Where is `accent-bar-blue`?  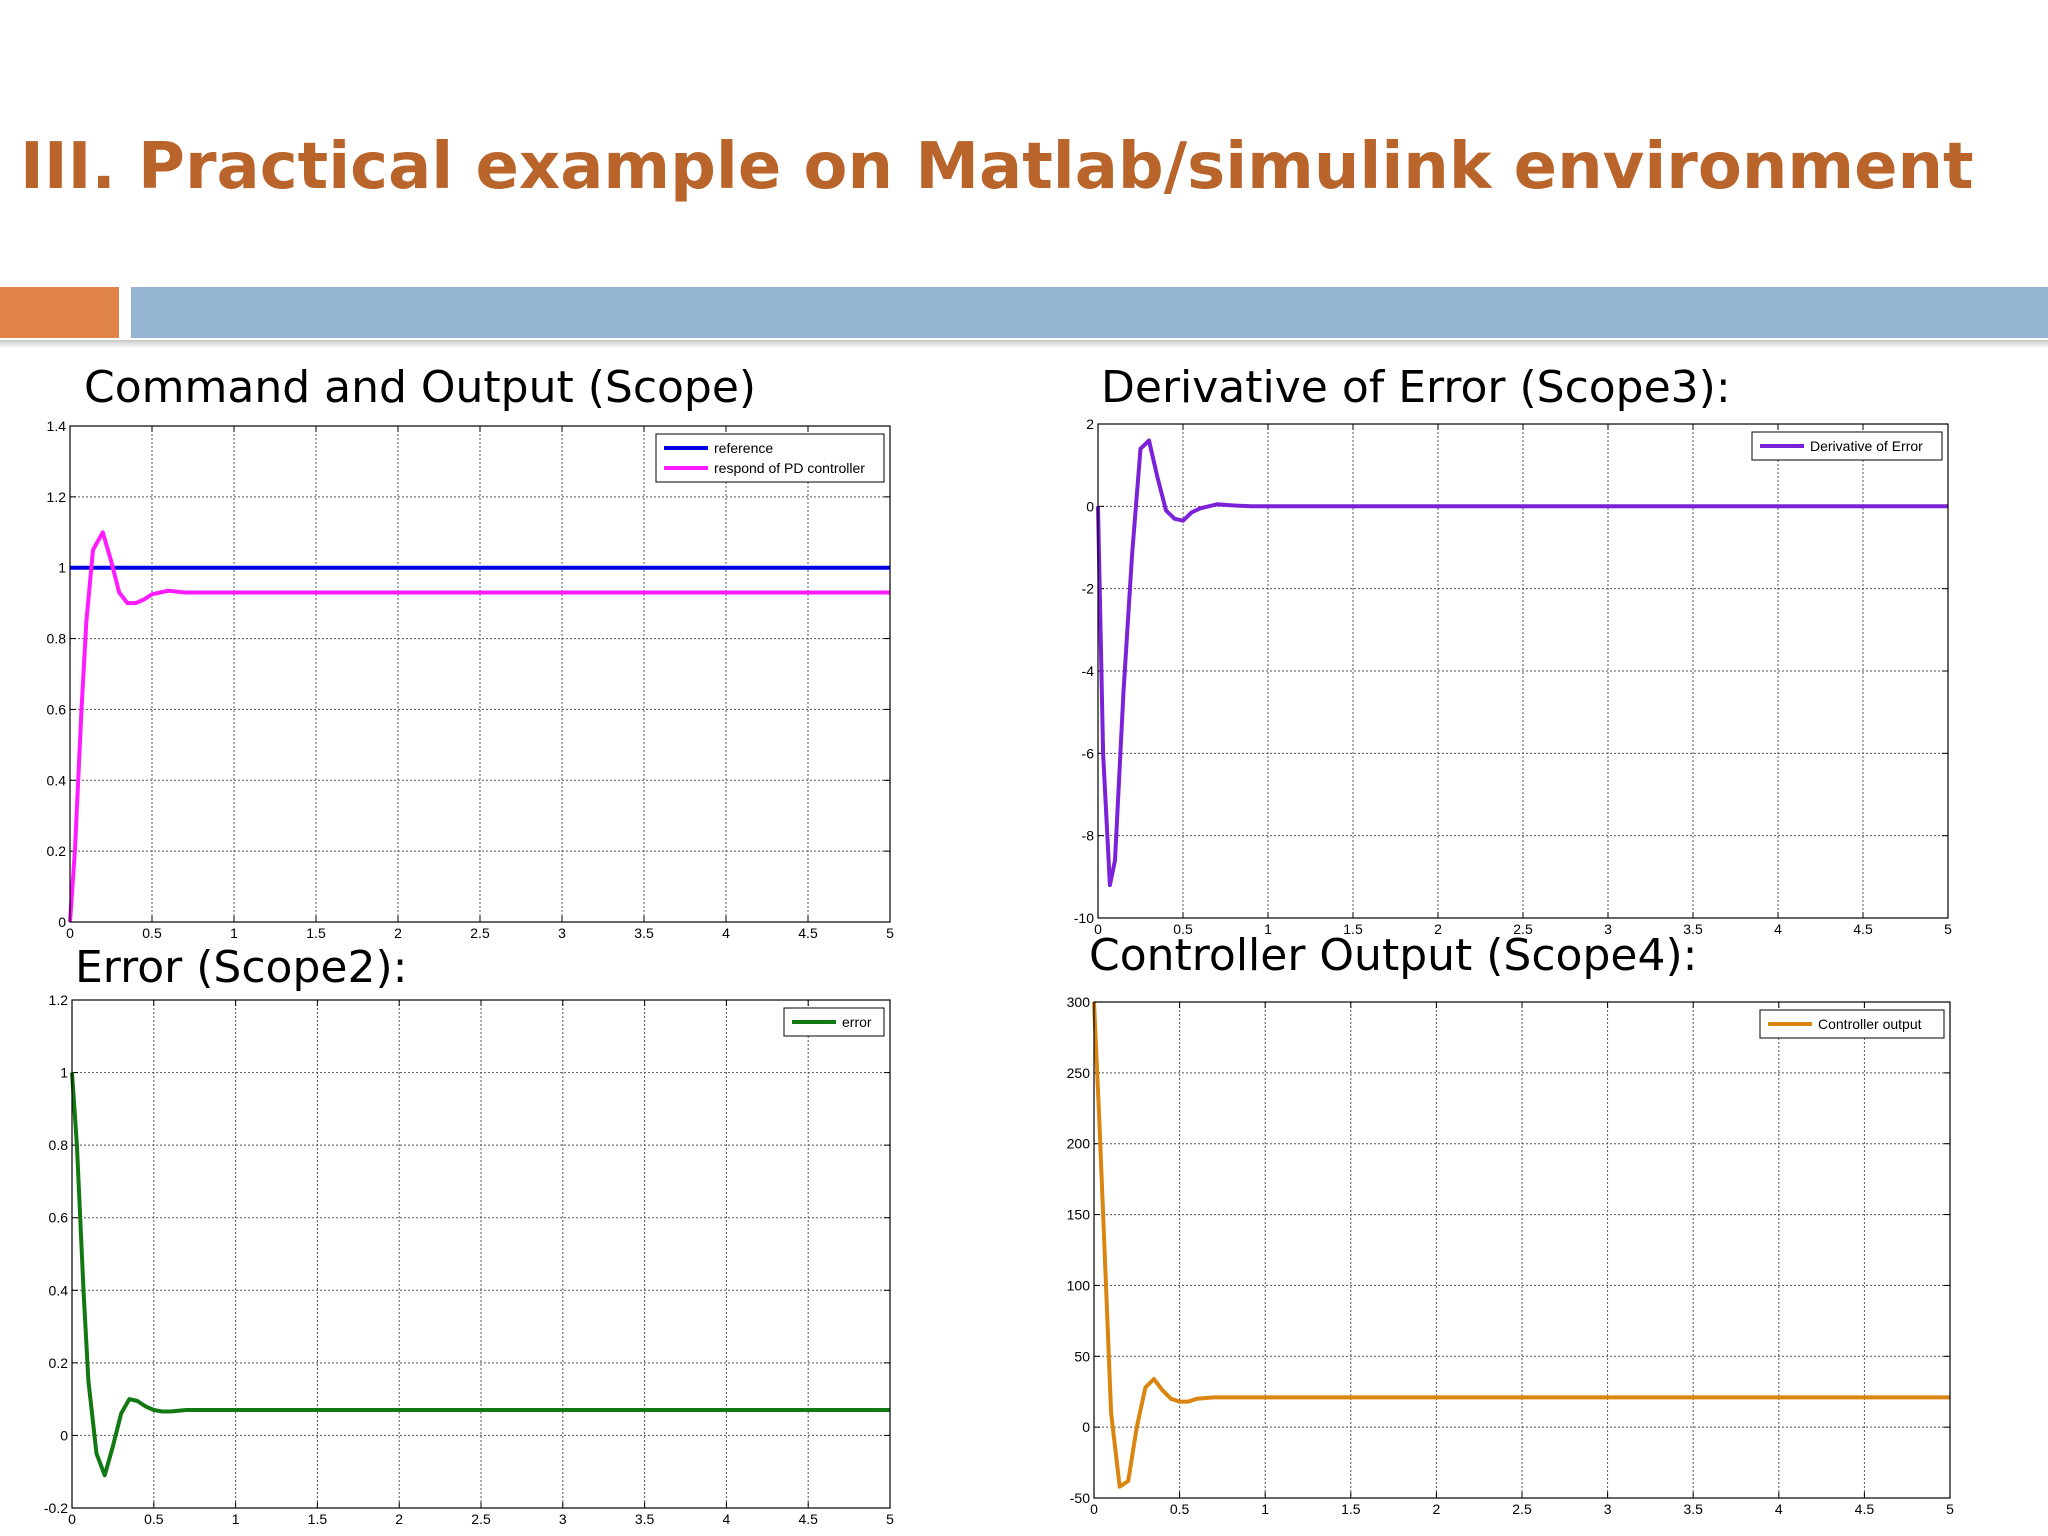
accent-bar-blue is located at coordinates (1089, 312).